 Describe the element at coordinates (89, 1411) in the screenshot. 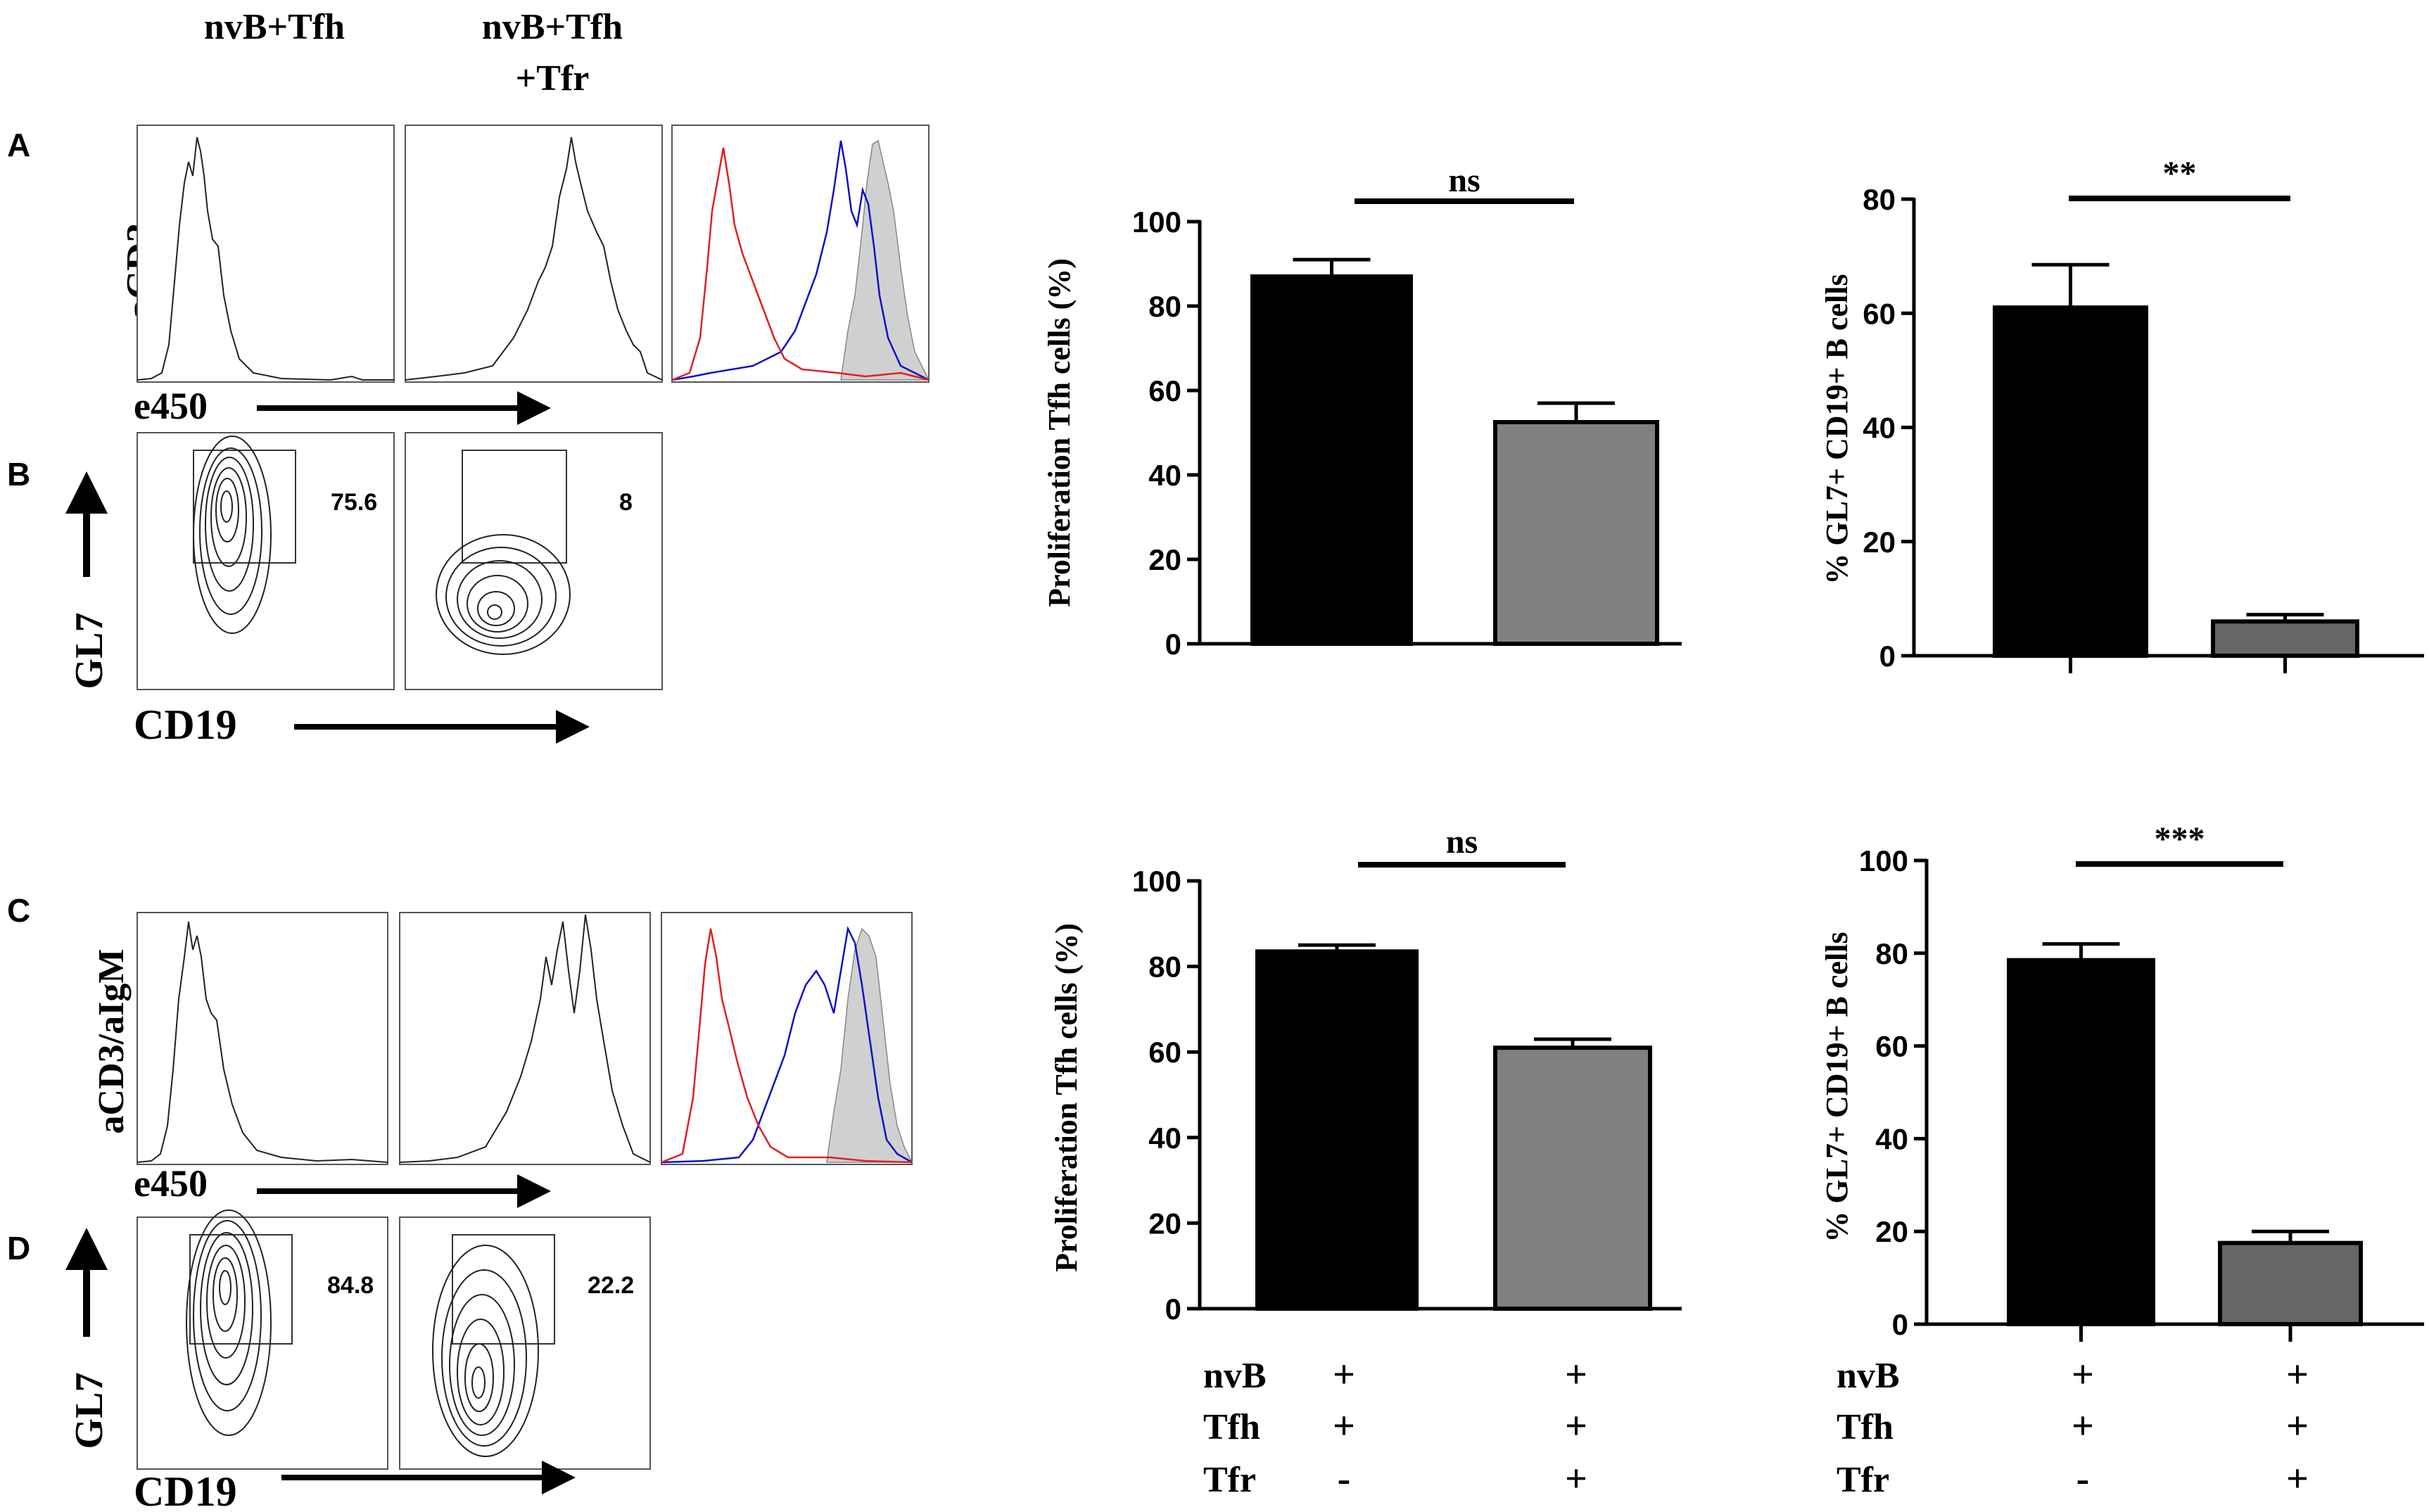

I see `panel-d-ylabel: GL7` at that location.